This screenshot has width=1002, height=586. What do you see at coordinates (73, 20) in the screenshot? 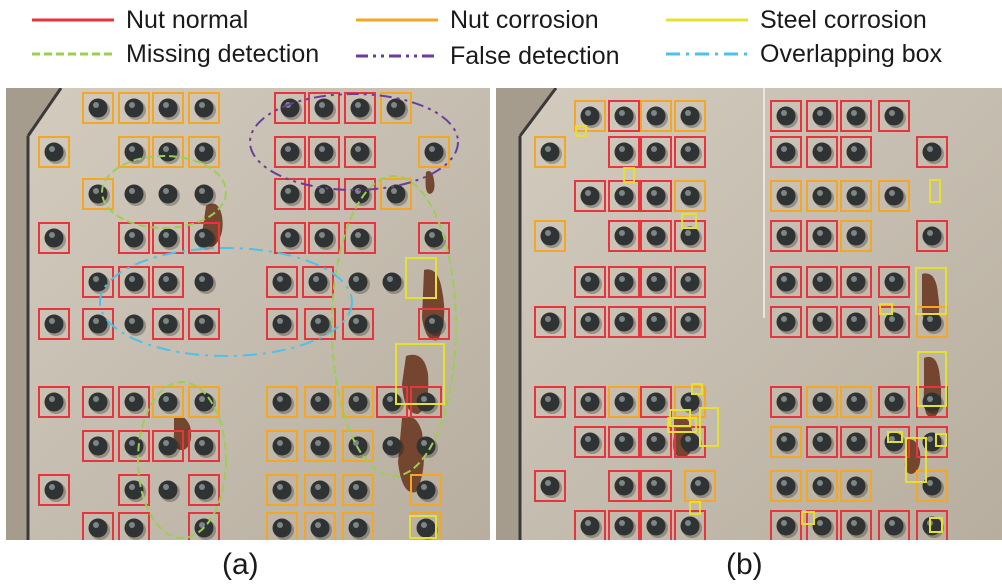
I see `legend-line-nut-normal` at bounding box center [73, 20].